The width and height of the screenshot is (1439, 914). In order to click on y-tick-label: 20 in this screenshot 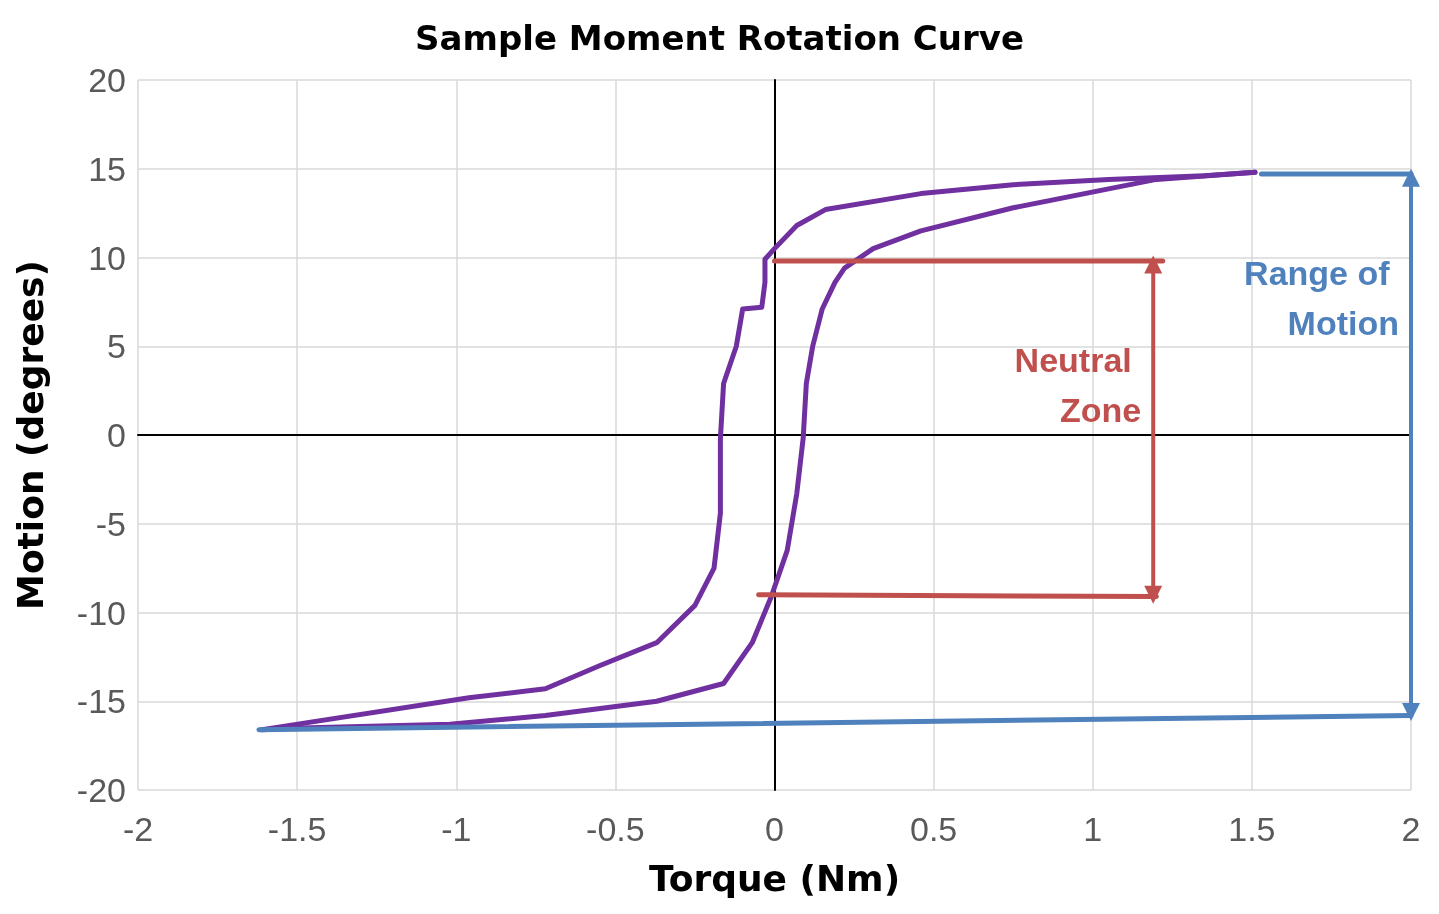, I will do `click(107, 80)`.